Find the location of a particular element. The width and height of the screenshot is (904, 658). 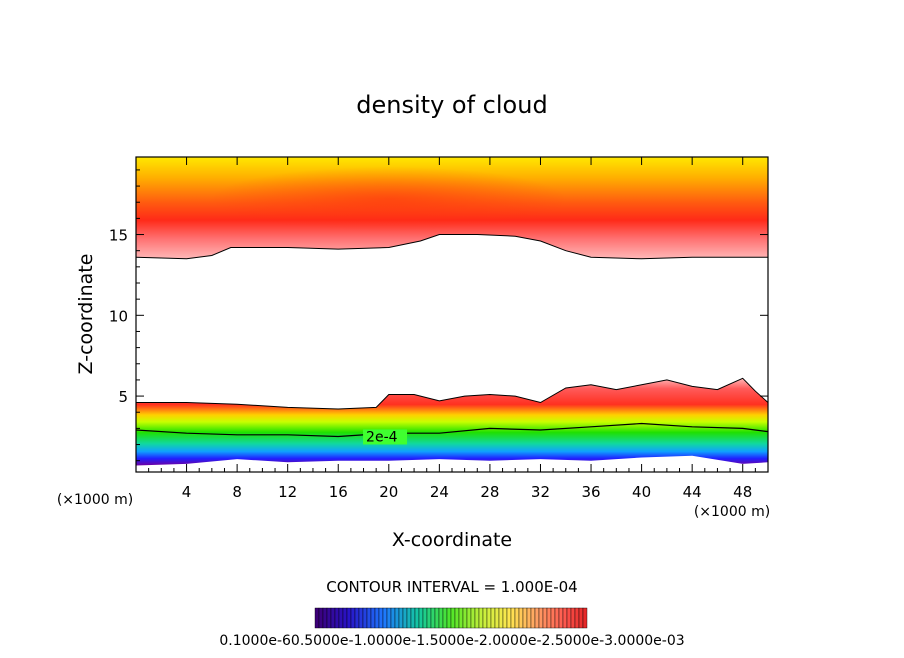

upper-cloud-base-contour is located at coordinates (452, 247).